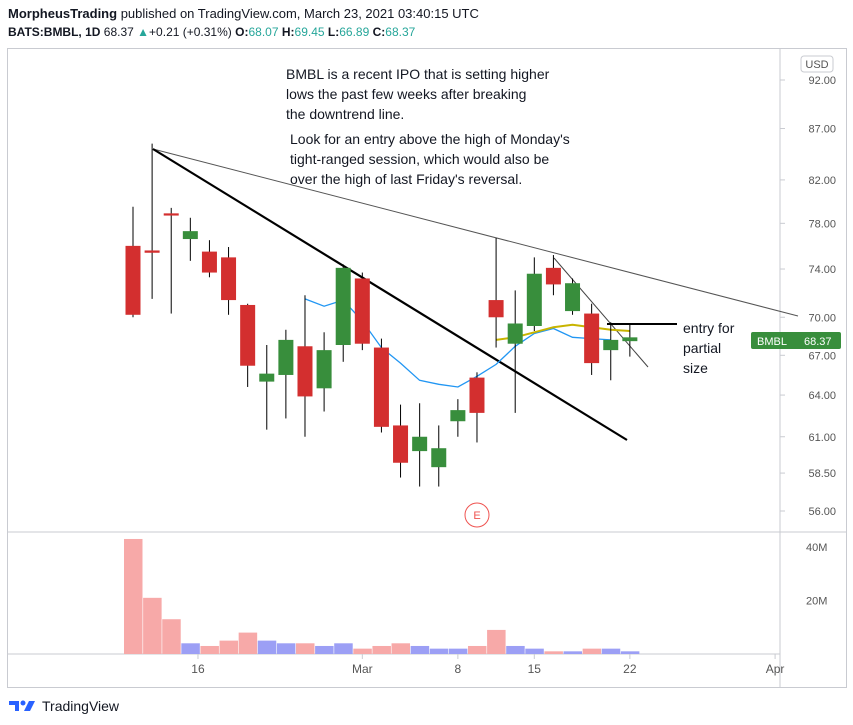 Image resolution: width=853 pixels, height=725 pixels. Describe the element at coordinates (702, 348) in the screenshot. I see `entry-note-line2: partial` at that location.